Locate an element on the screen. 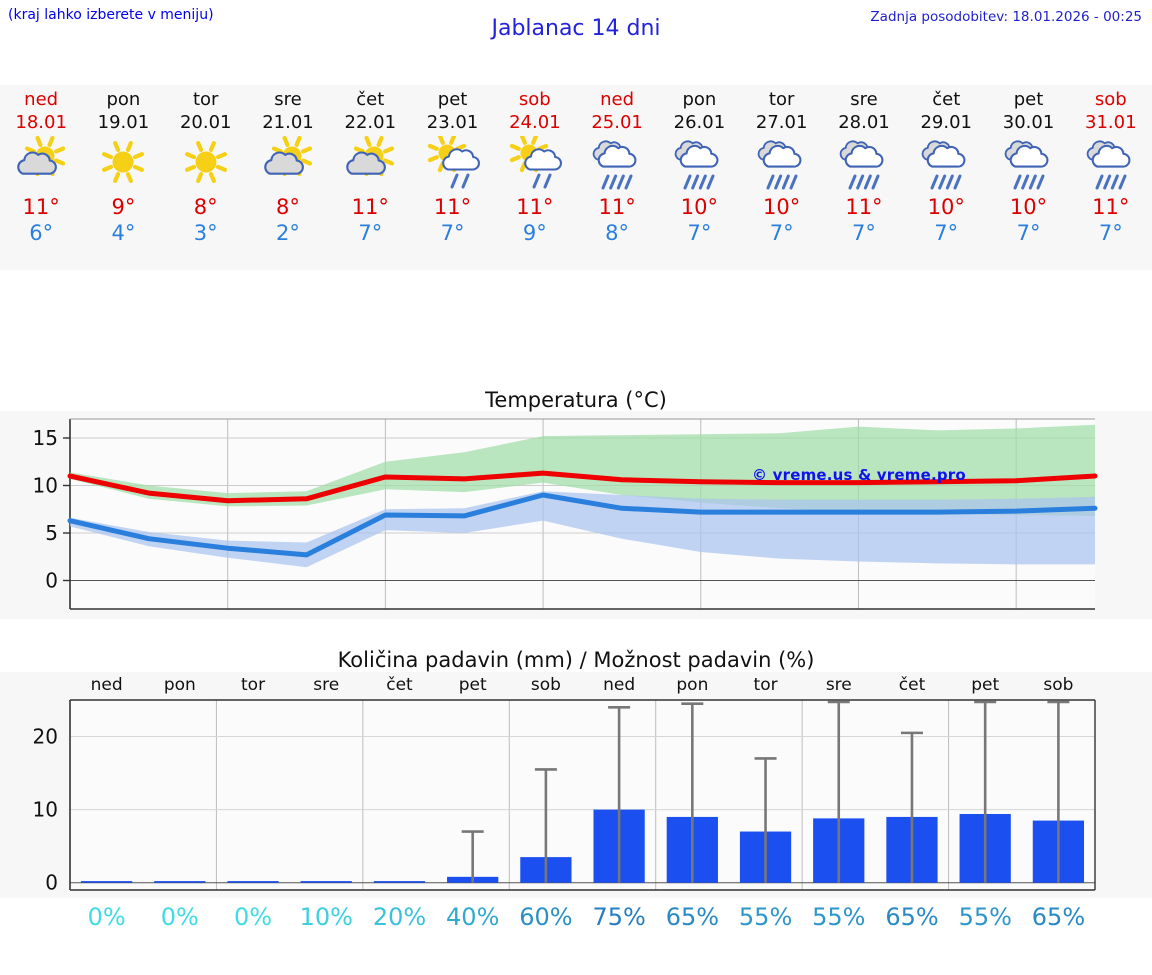 This screenshot has width=1152, height=975. forecast-day-date: 31.01 is located at coordinates (1111, 122).